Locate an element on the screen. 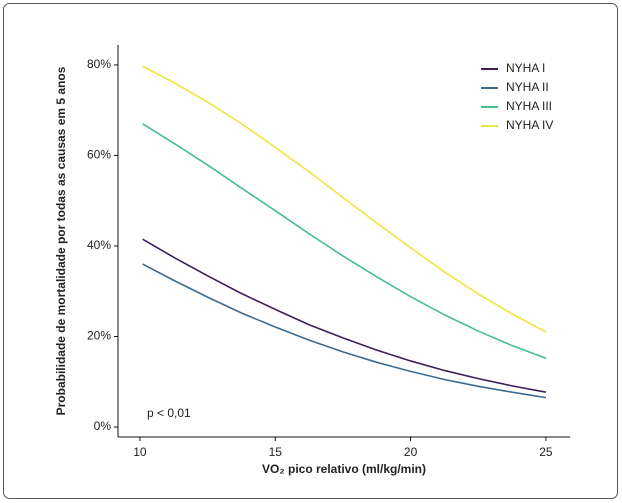 The image size is (622, 503). legend-label: NYHA III is located at coordinates (529, 106).